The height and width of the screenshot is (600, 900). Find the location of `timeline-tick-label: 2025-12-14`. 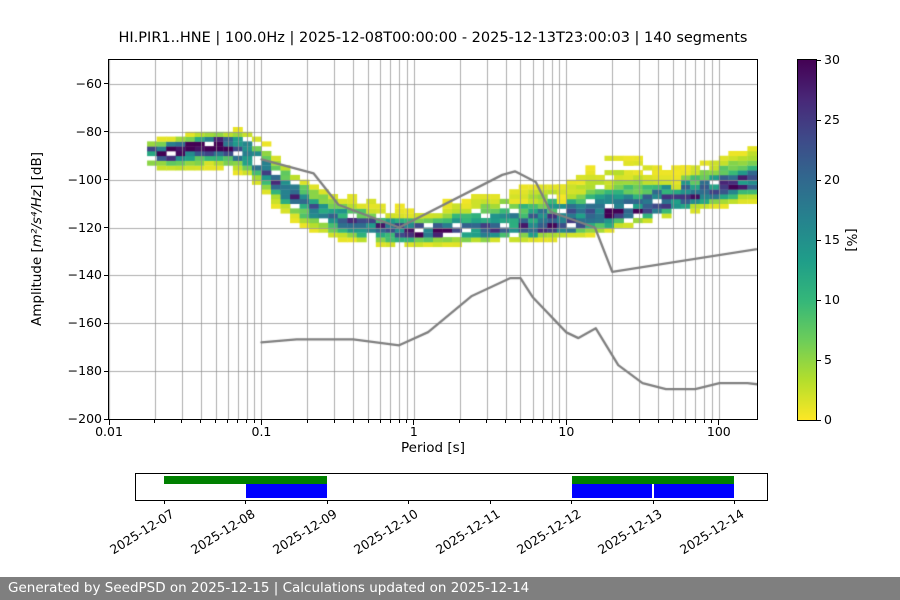

timeline-tick-label: 2025-12-14 is located at coordinates (711, 532).